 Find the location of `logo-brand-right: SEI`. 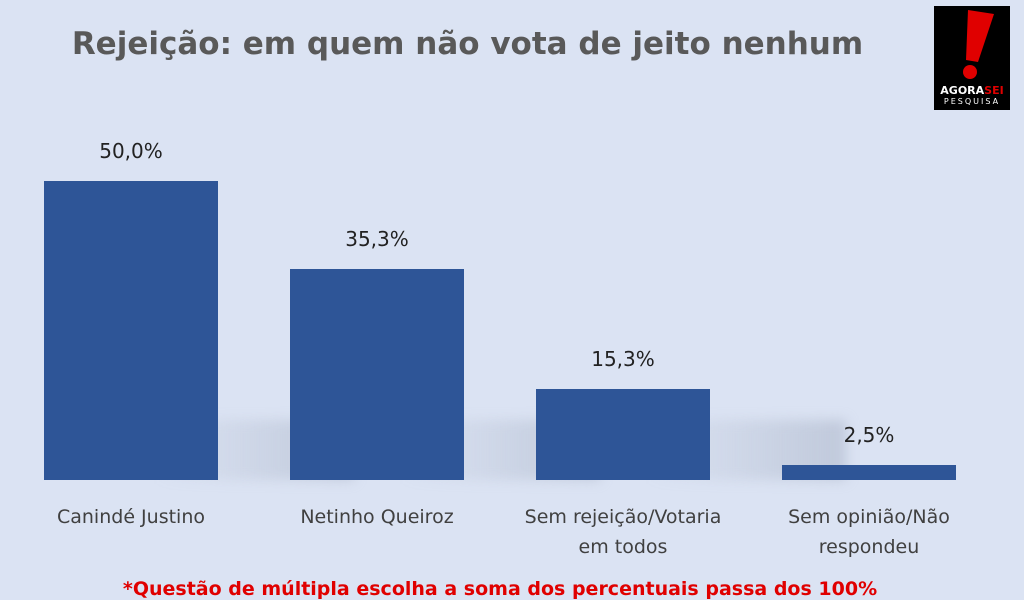

logo-brand-right: SEI is located at coordinates (994, 90).